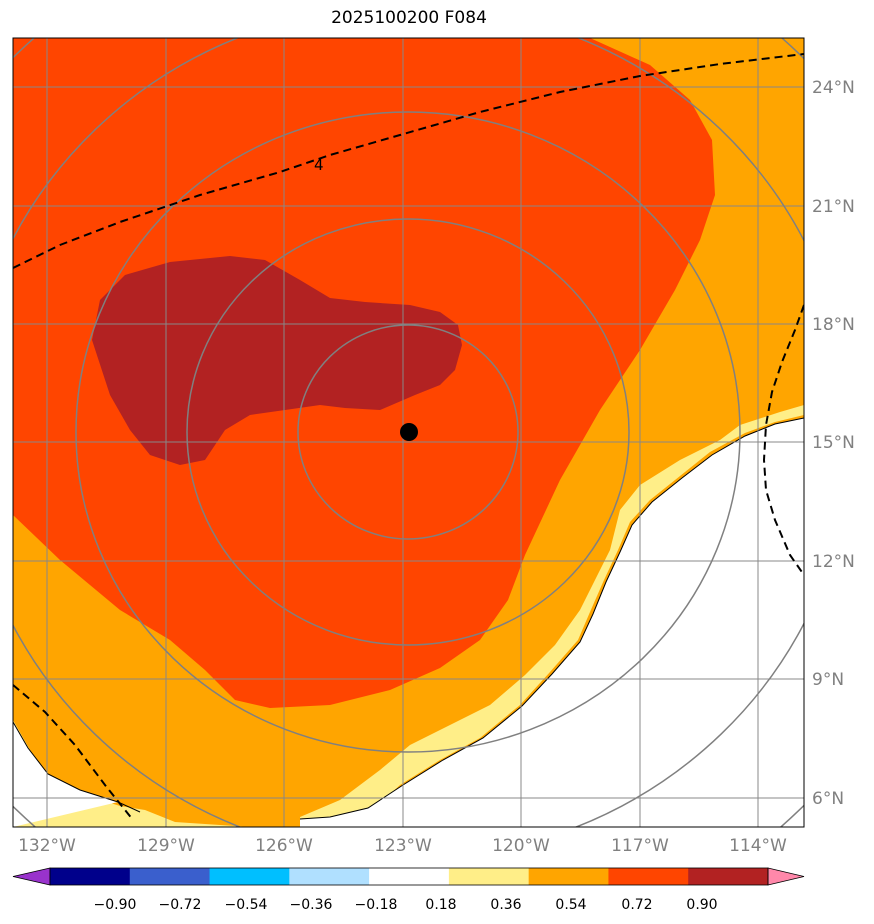 This screenshot has height=924, width=874. Describe the element at coordinates (277, 360) in the screenshot. I see `field-band-0.72-0.90` at that location.